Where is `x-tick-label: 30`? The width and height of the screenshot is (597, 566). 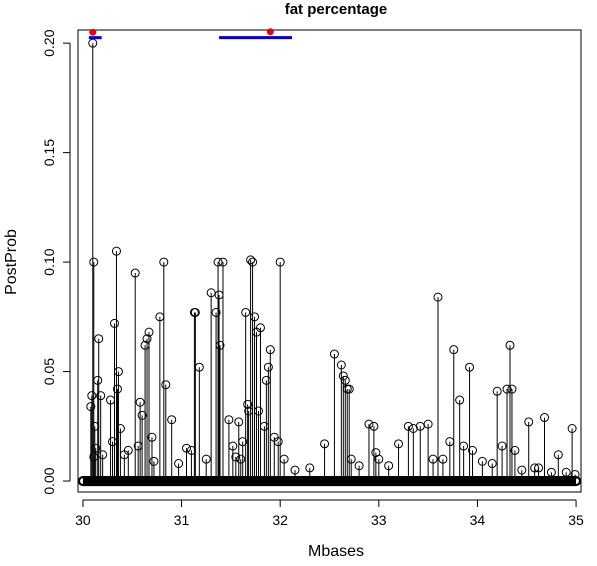 x-tick-label: 30 is located at coordinates (83, 520).